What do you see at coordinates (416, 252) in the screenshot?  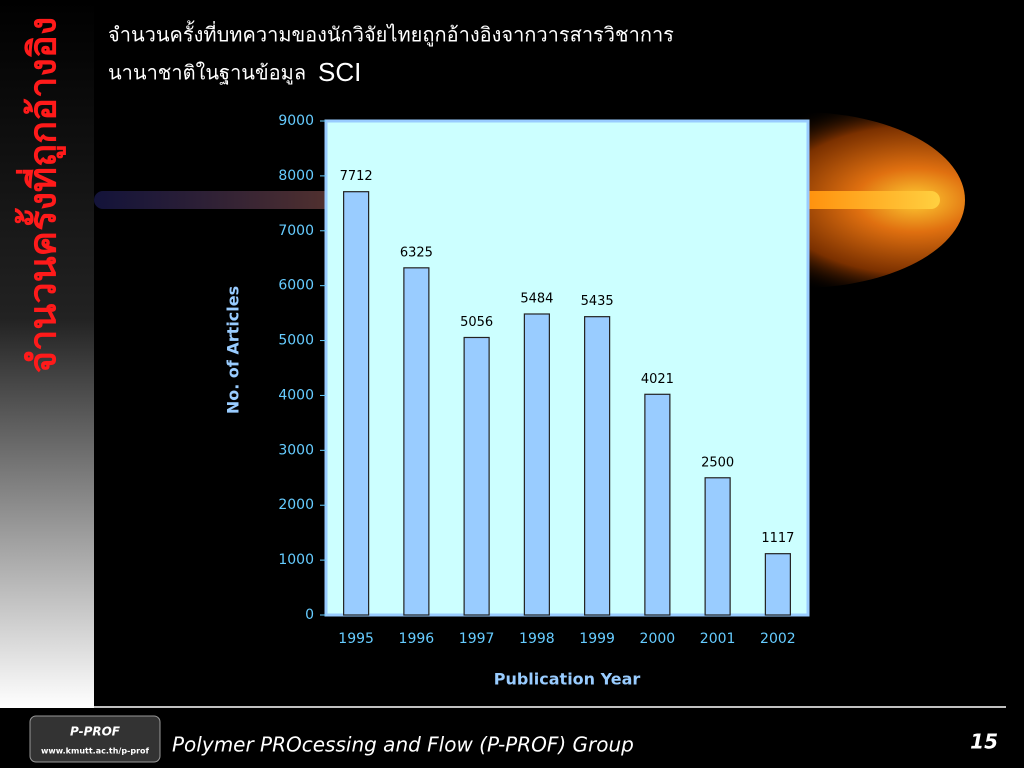 I see `value-label: 6325` at bounding box center [416, 252].